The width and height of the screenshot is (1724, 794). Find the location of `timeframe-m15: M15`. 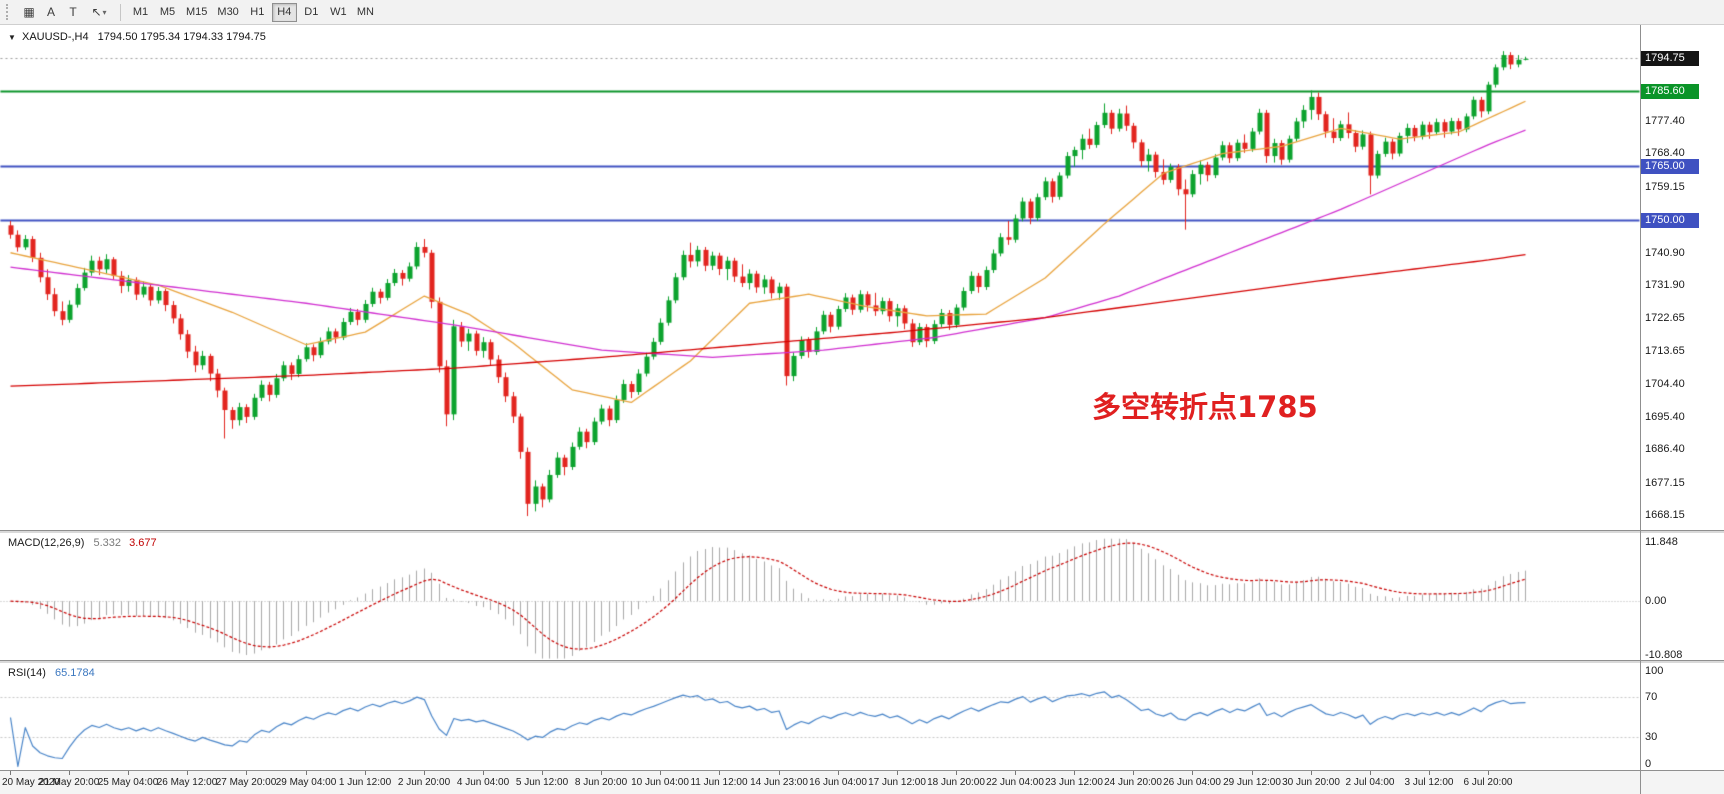

timeframe-m15: M15 is located at coordinates (196, 12).